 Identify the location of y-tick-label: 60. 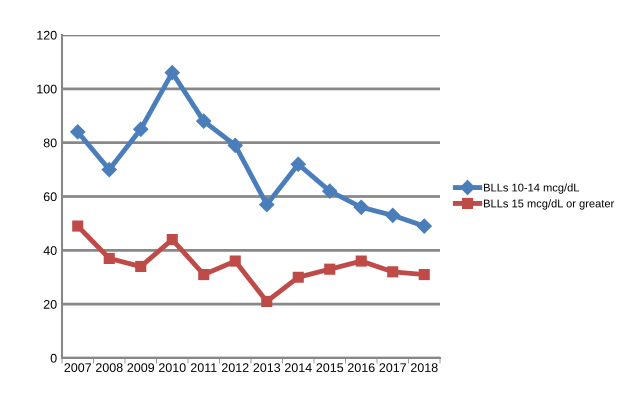
(50, 197).